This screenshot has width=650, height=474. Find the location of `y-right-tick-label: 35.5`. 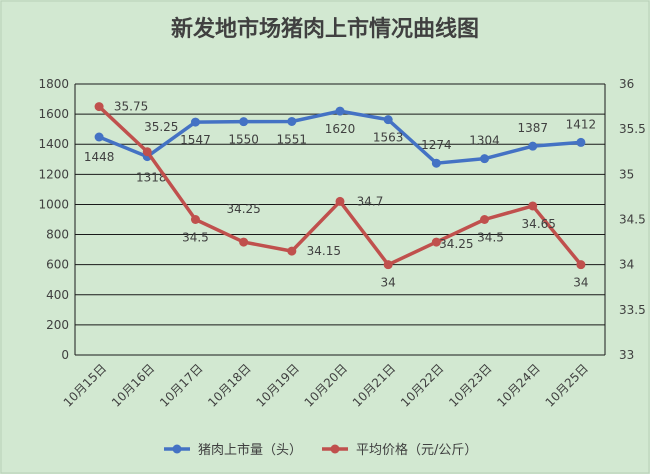

y-right-tick-label: 35.5 is located at coordinates (632, 129).